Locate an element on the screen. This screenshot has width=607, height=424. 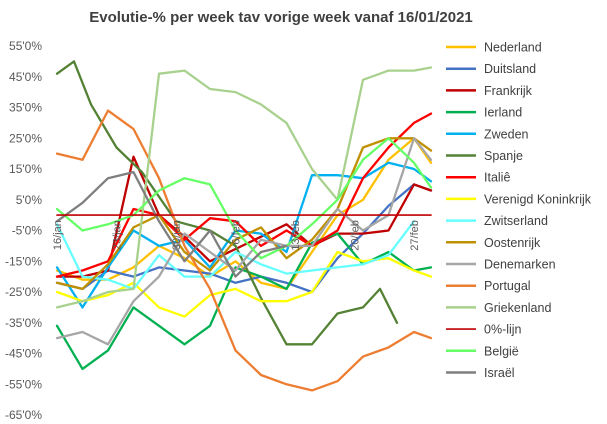
y-tick-label: 5'0% is located at coordinates (29, 200).